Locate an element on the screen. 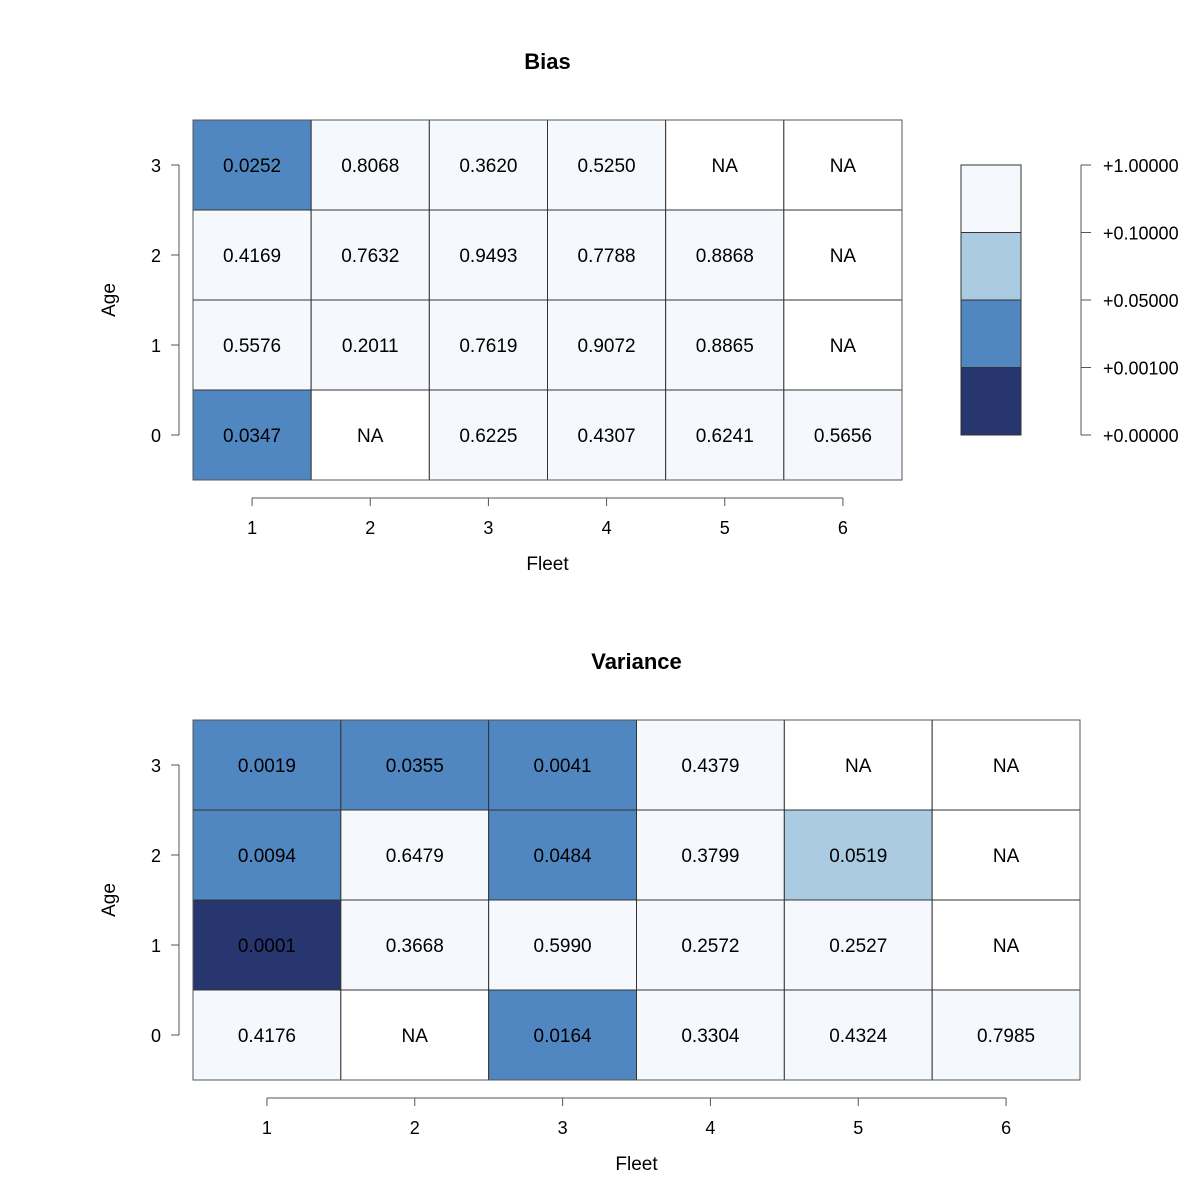  y-tick-label: 0 is located at coordinates (156, 1036).